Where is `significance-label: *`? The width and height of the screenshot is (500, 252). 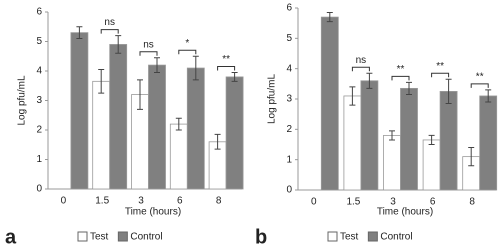 significance-label: * is located at coordinates (187, 43).